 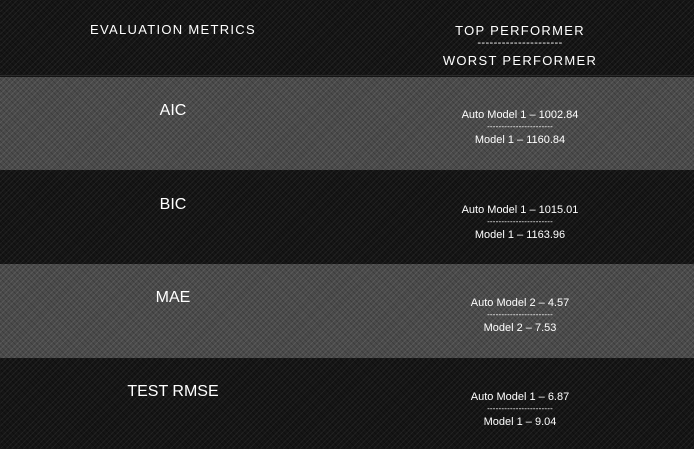 What do you see at coordinates (520, 30) in the screenshot?
I see `top-performer-header: TOP PERFORMER` at bounding box center [520, 30].